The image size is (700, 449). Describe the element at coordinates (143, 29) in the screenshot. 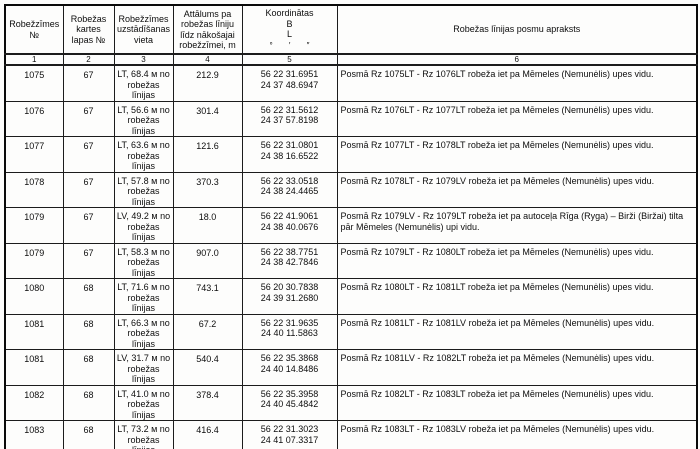

I see `header-placement: Robežzīmes uzstādīšanas vieta` at that location.